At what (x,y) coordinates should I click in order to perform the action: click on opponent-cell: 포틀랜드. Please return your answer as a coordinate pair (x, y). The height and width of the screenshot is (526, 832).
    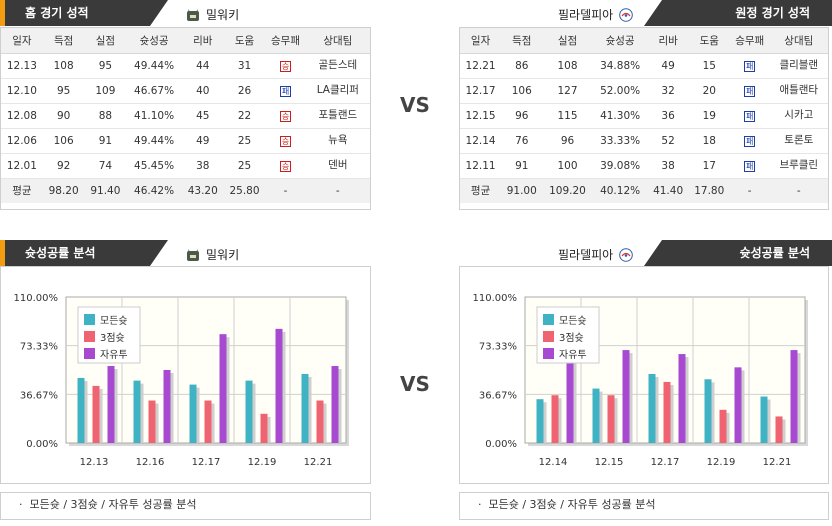
    Looking at the image, I should click on (337, 116).